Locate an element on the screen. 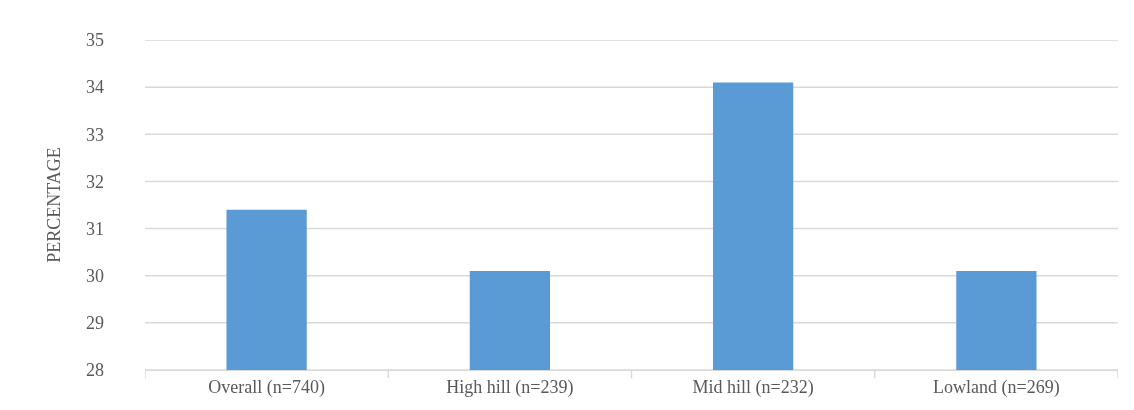 This screenshot has height=410, width=1134. y-tick-label: 33 is located at coordinates (95, 134).